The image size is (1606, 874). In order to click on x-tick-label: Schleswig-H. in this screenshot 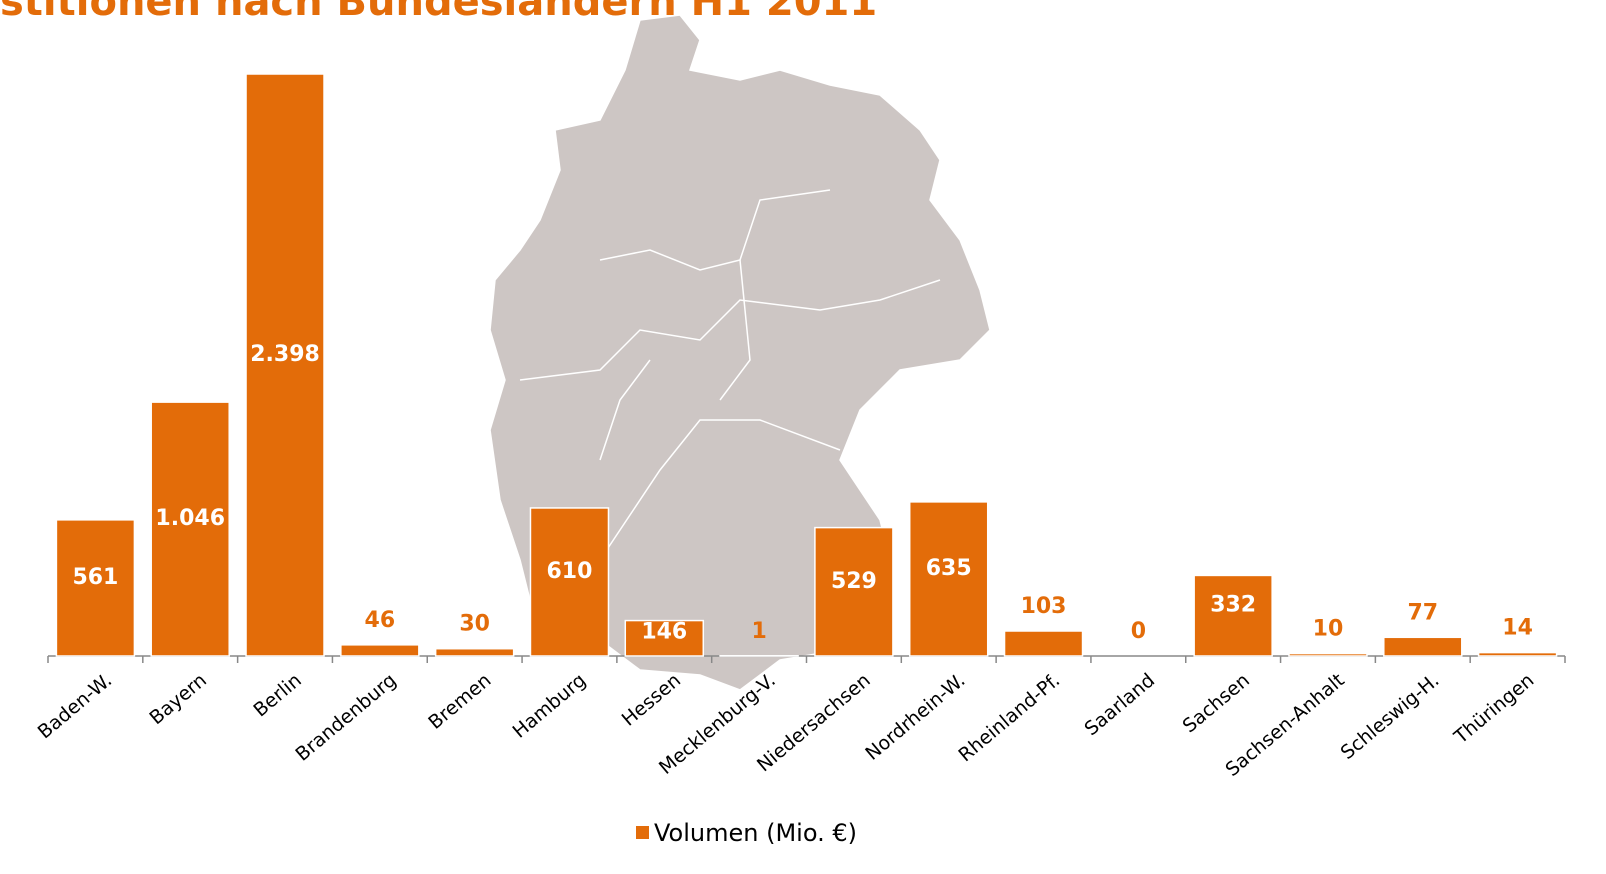, I will do `click(1390, 716)`.